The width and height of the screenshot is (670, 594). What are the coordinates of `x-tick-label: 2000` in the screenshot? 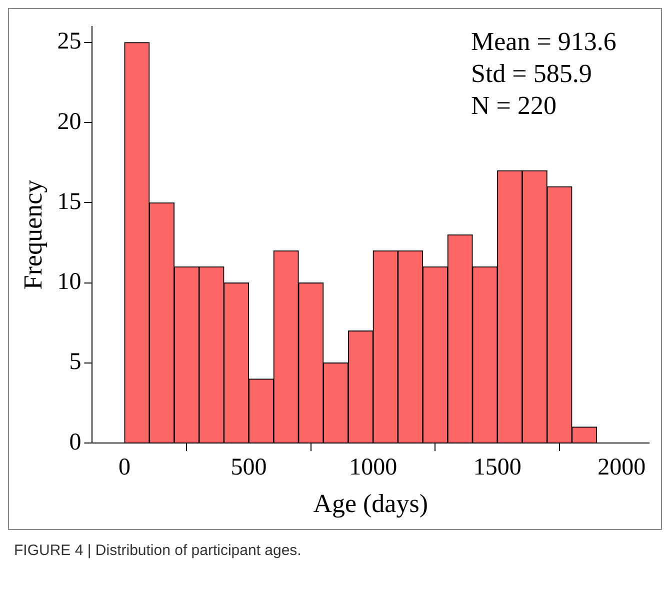 It's located at (622, 467).